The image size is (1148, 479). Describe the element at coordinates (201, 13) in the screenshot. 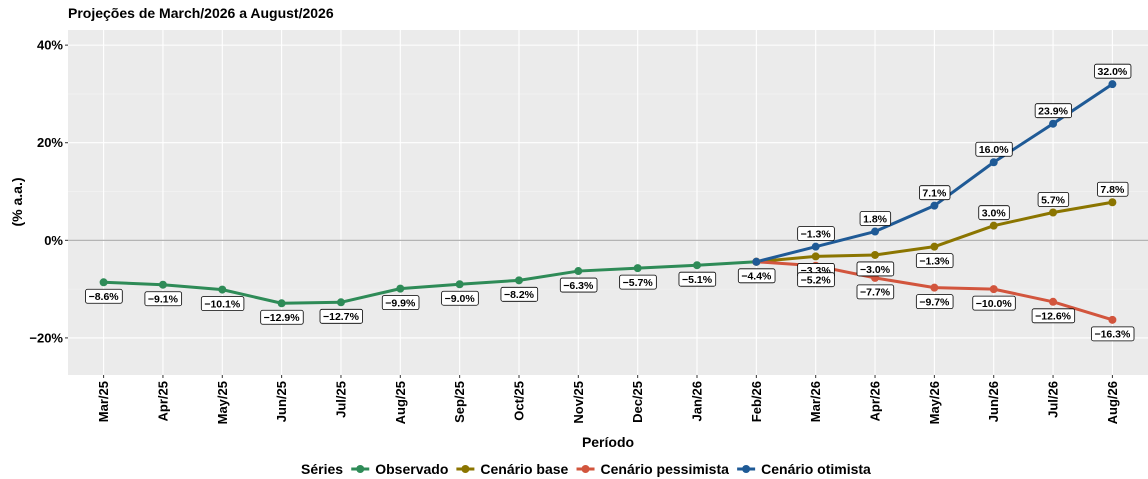

I see `chart-title: Projeções de March/2026 a August/2026` at that location.